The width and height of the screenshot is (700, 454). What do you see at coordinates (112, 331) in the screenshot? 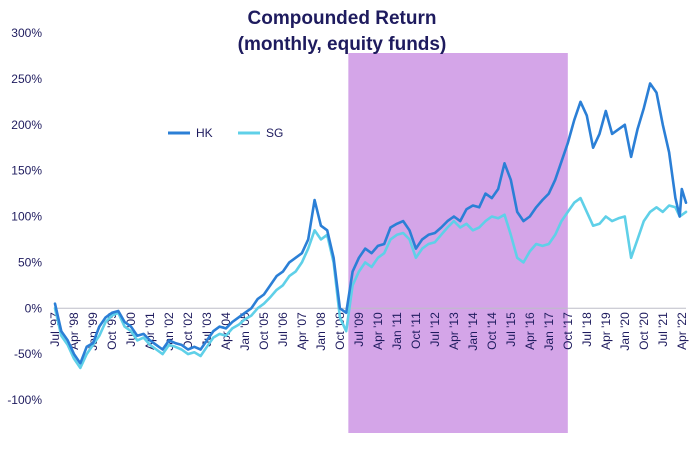
I see `x-tick-label: Oct '99` at bounding box center [112, 331].